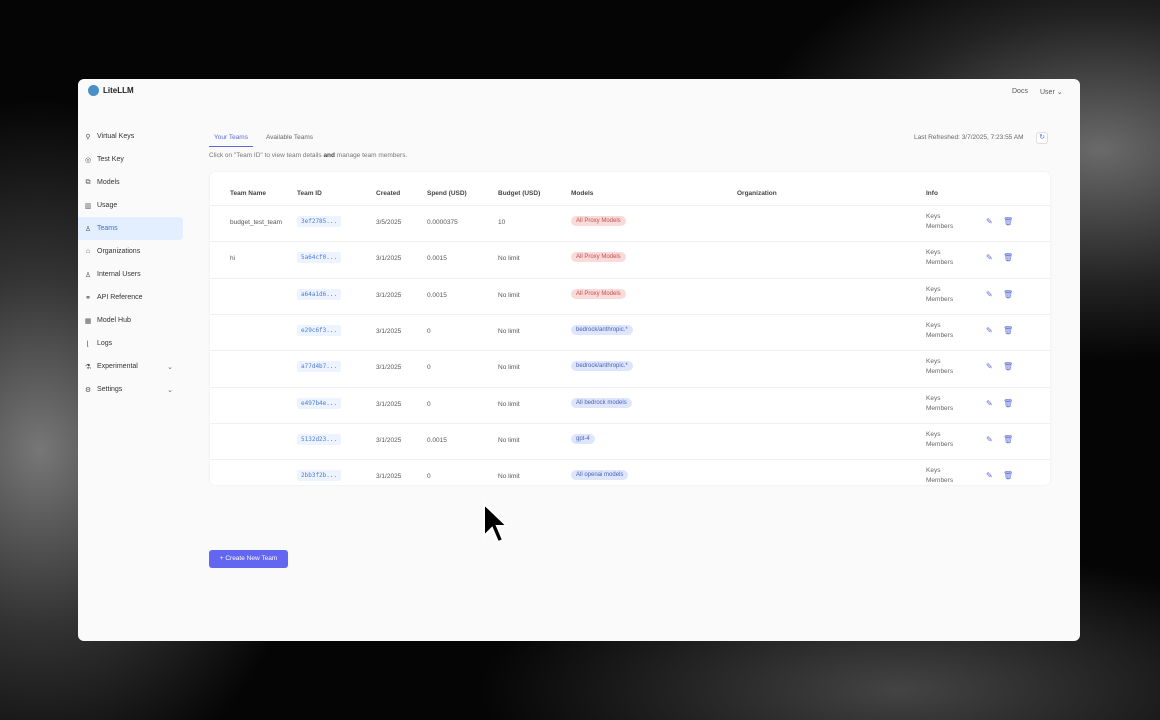 The height and width of the screenshot is (720, 1160). Describe the element at coordinates (130, 389) in the screenshot. I see `sidebar-item-settings: ⚙ Settings ⌄` at that location.